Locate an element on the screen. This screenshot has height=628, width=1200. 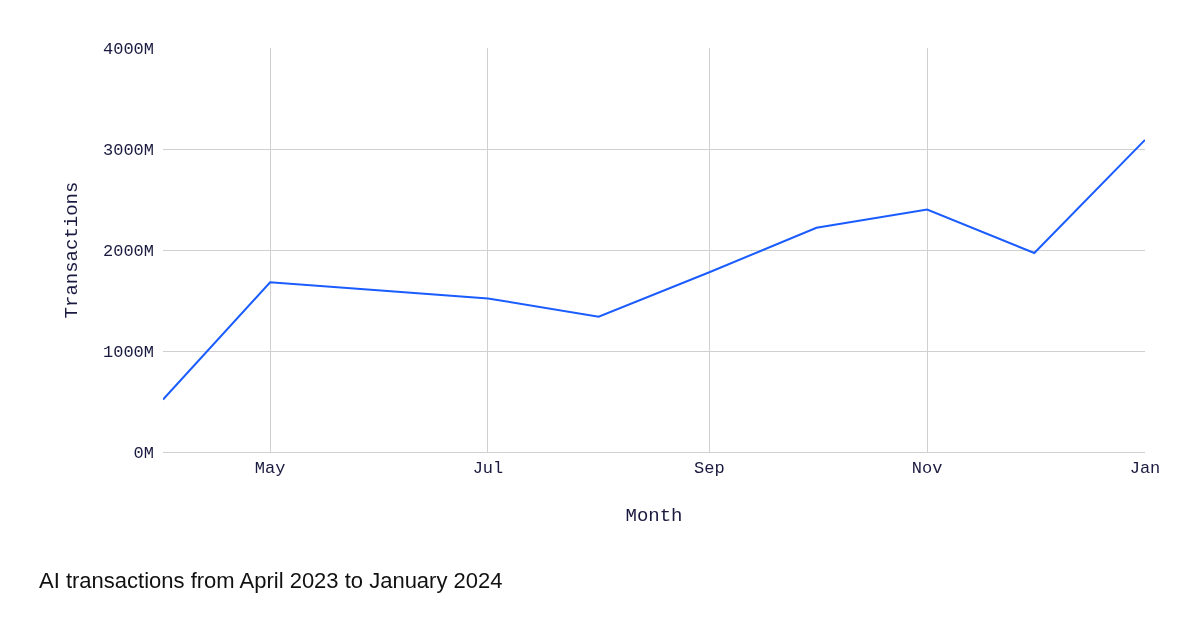
x-tick-label: Jul is located at coordinates (488, 469).